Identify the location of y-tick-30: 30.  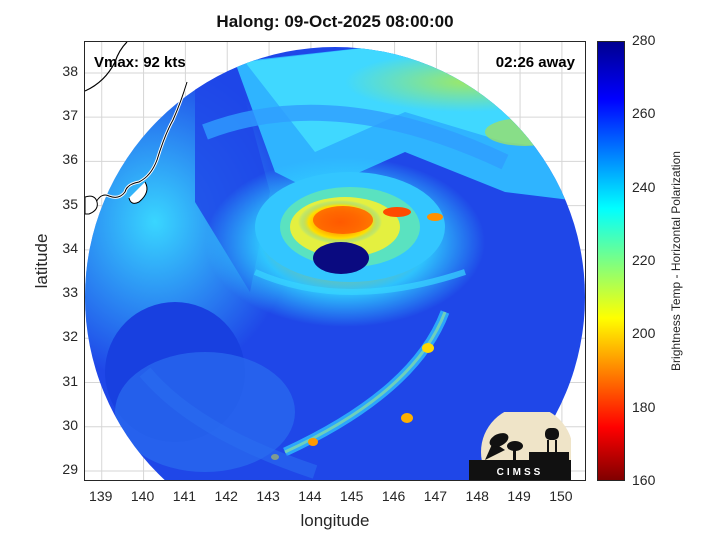
(70, 424).